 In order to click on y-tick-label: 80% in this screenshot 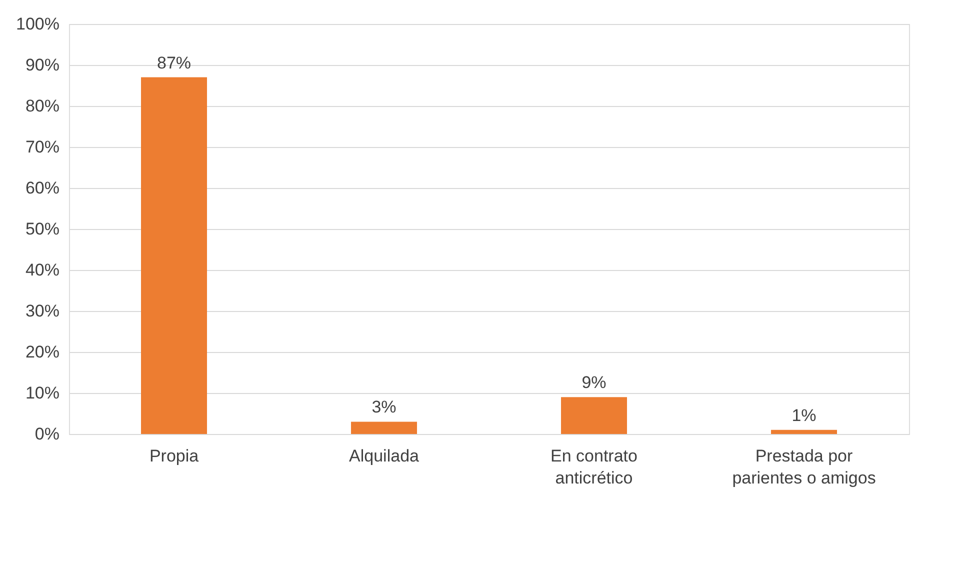, I will do `click(42, 106)`.